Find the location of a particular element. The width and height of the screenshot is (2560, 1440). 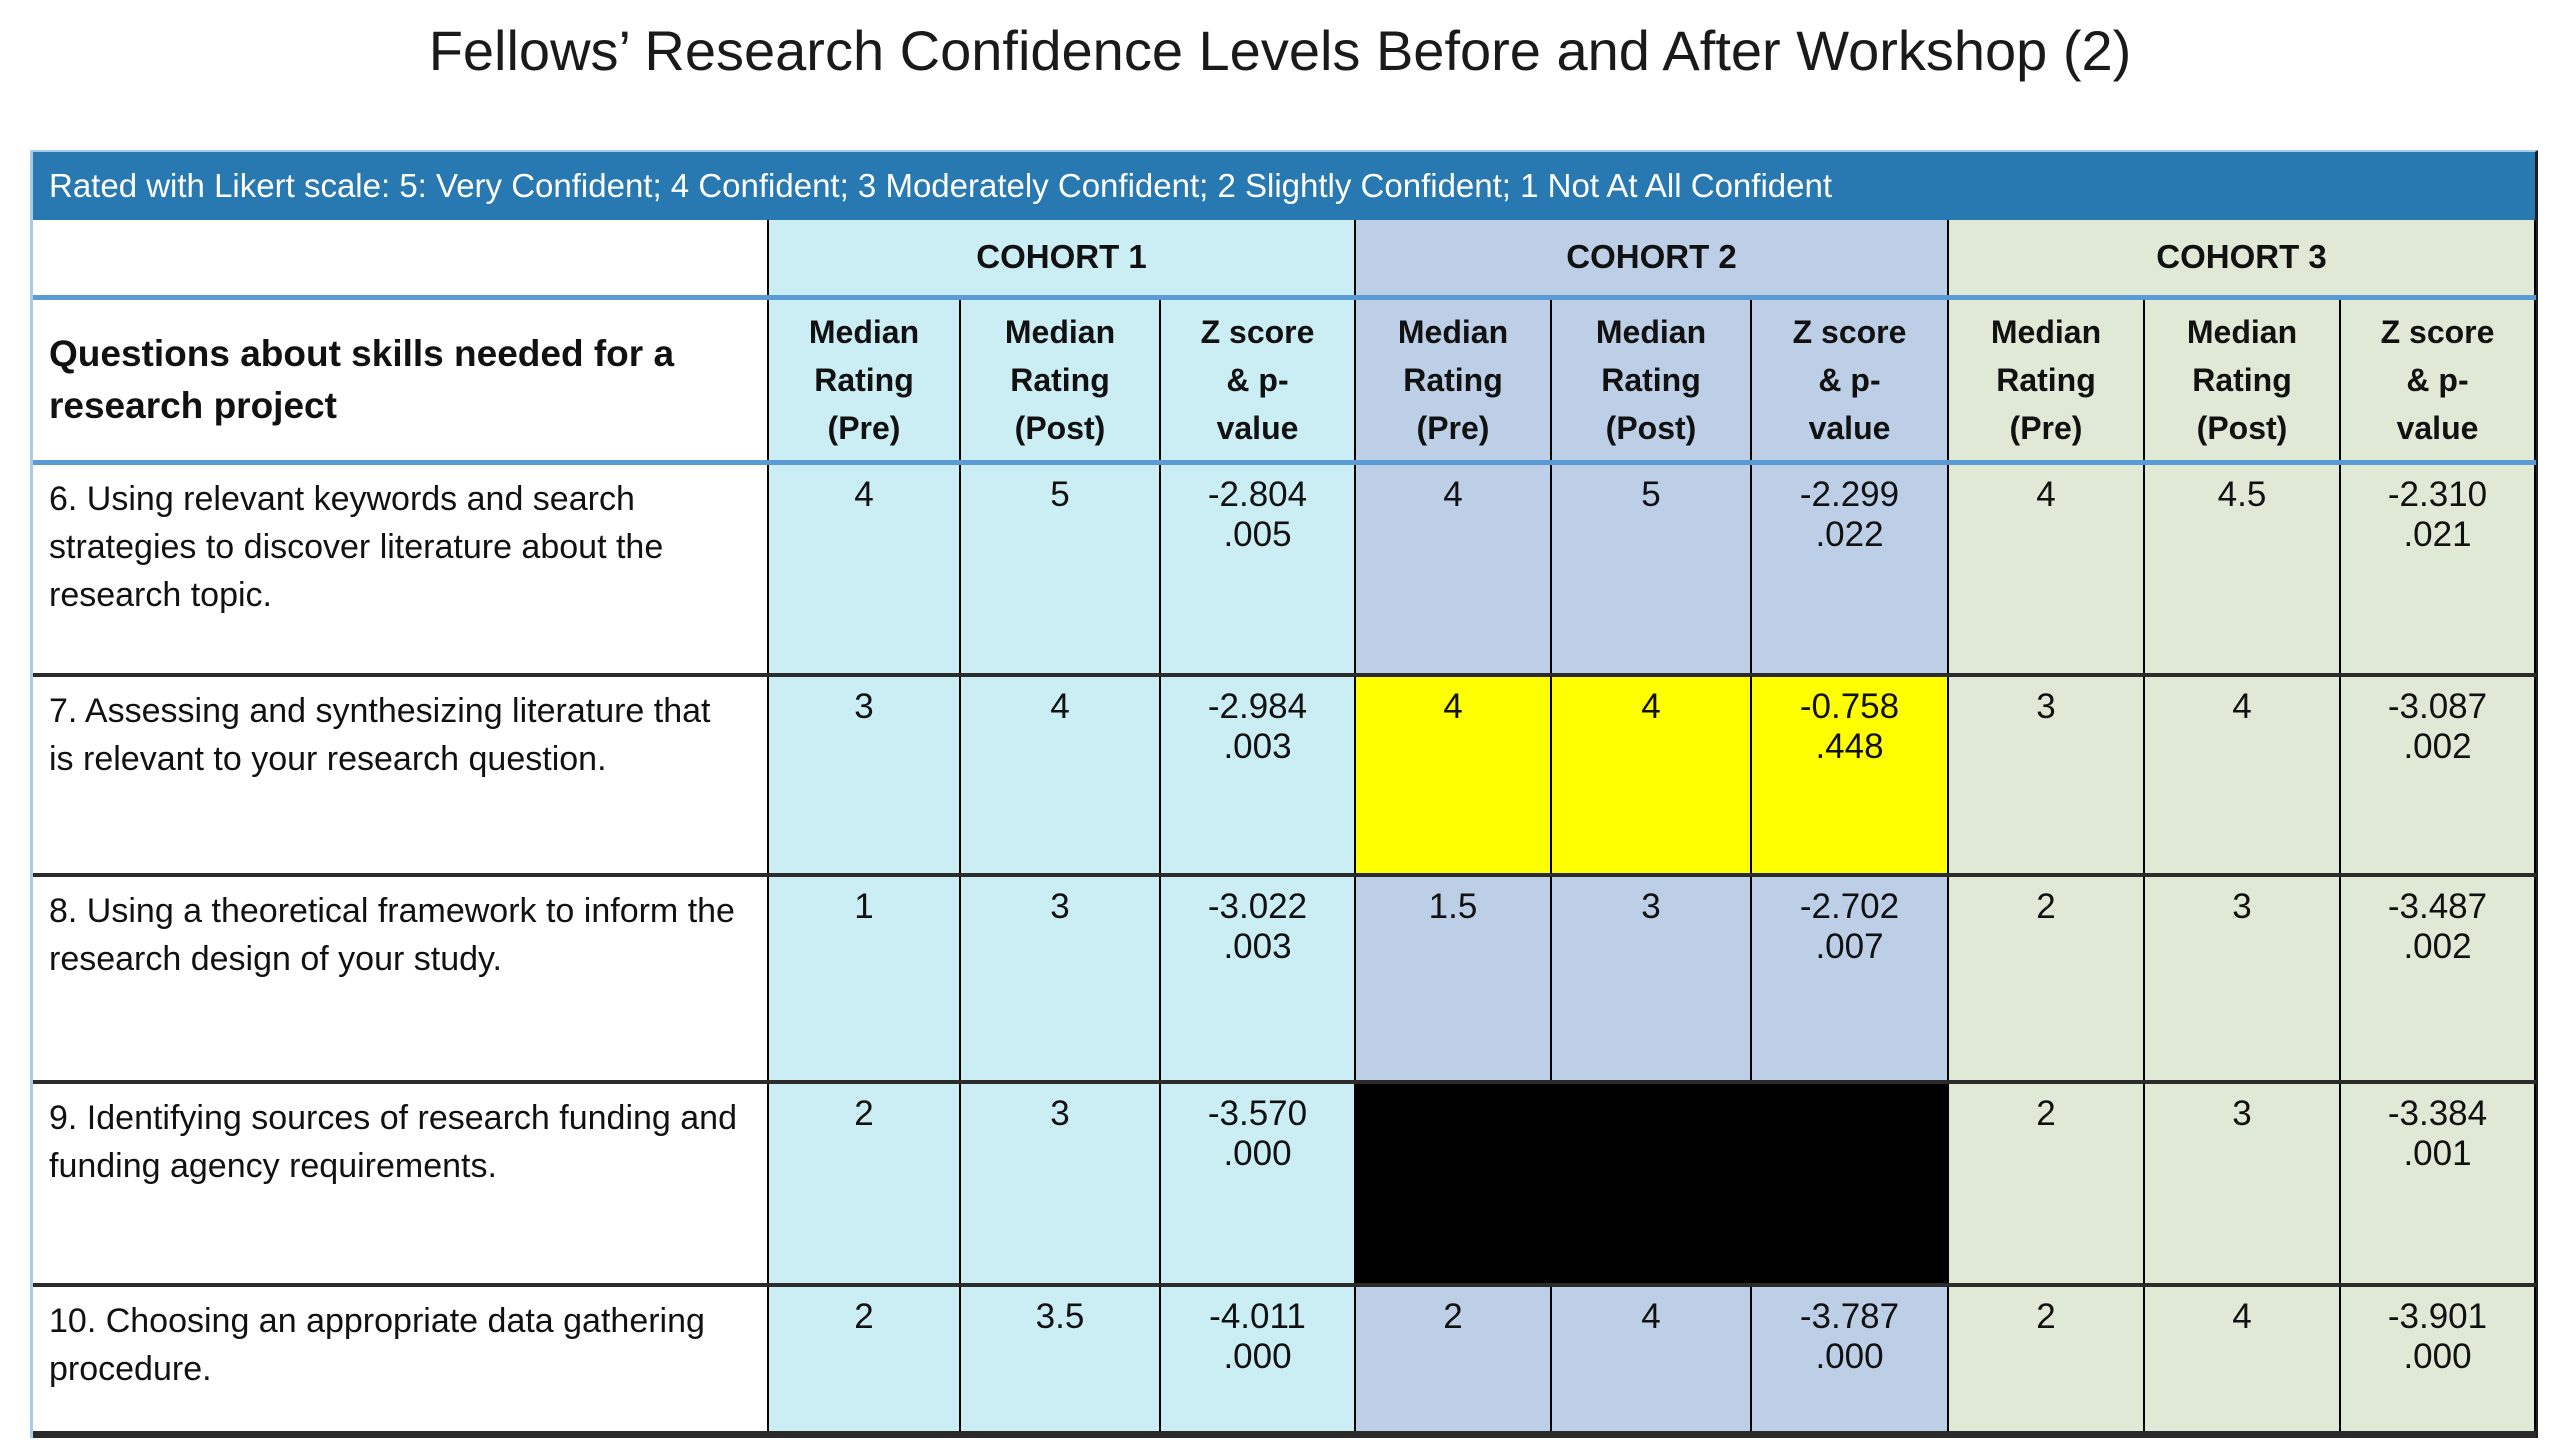

p-value: .005 is located at coordinates (1257, 534).